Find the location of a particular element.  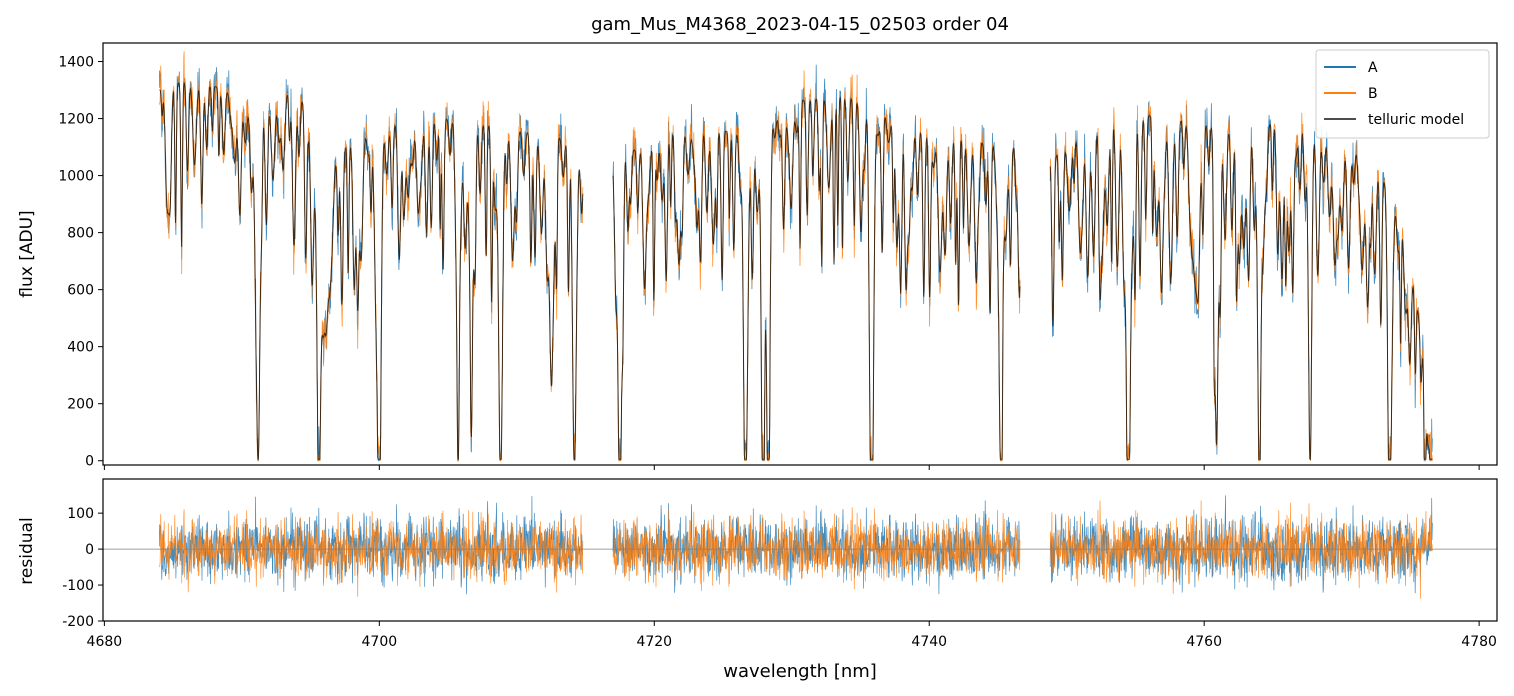

y-tick-label: 1400 is located at coordinates (76, 63).